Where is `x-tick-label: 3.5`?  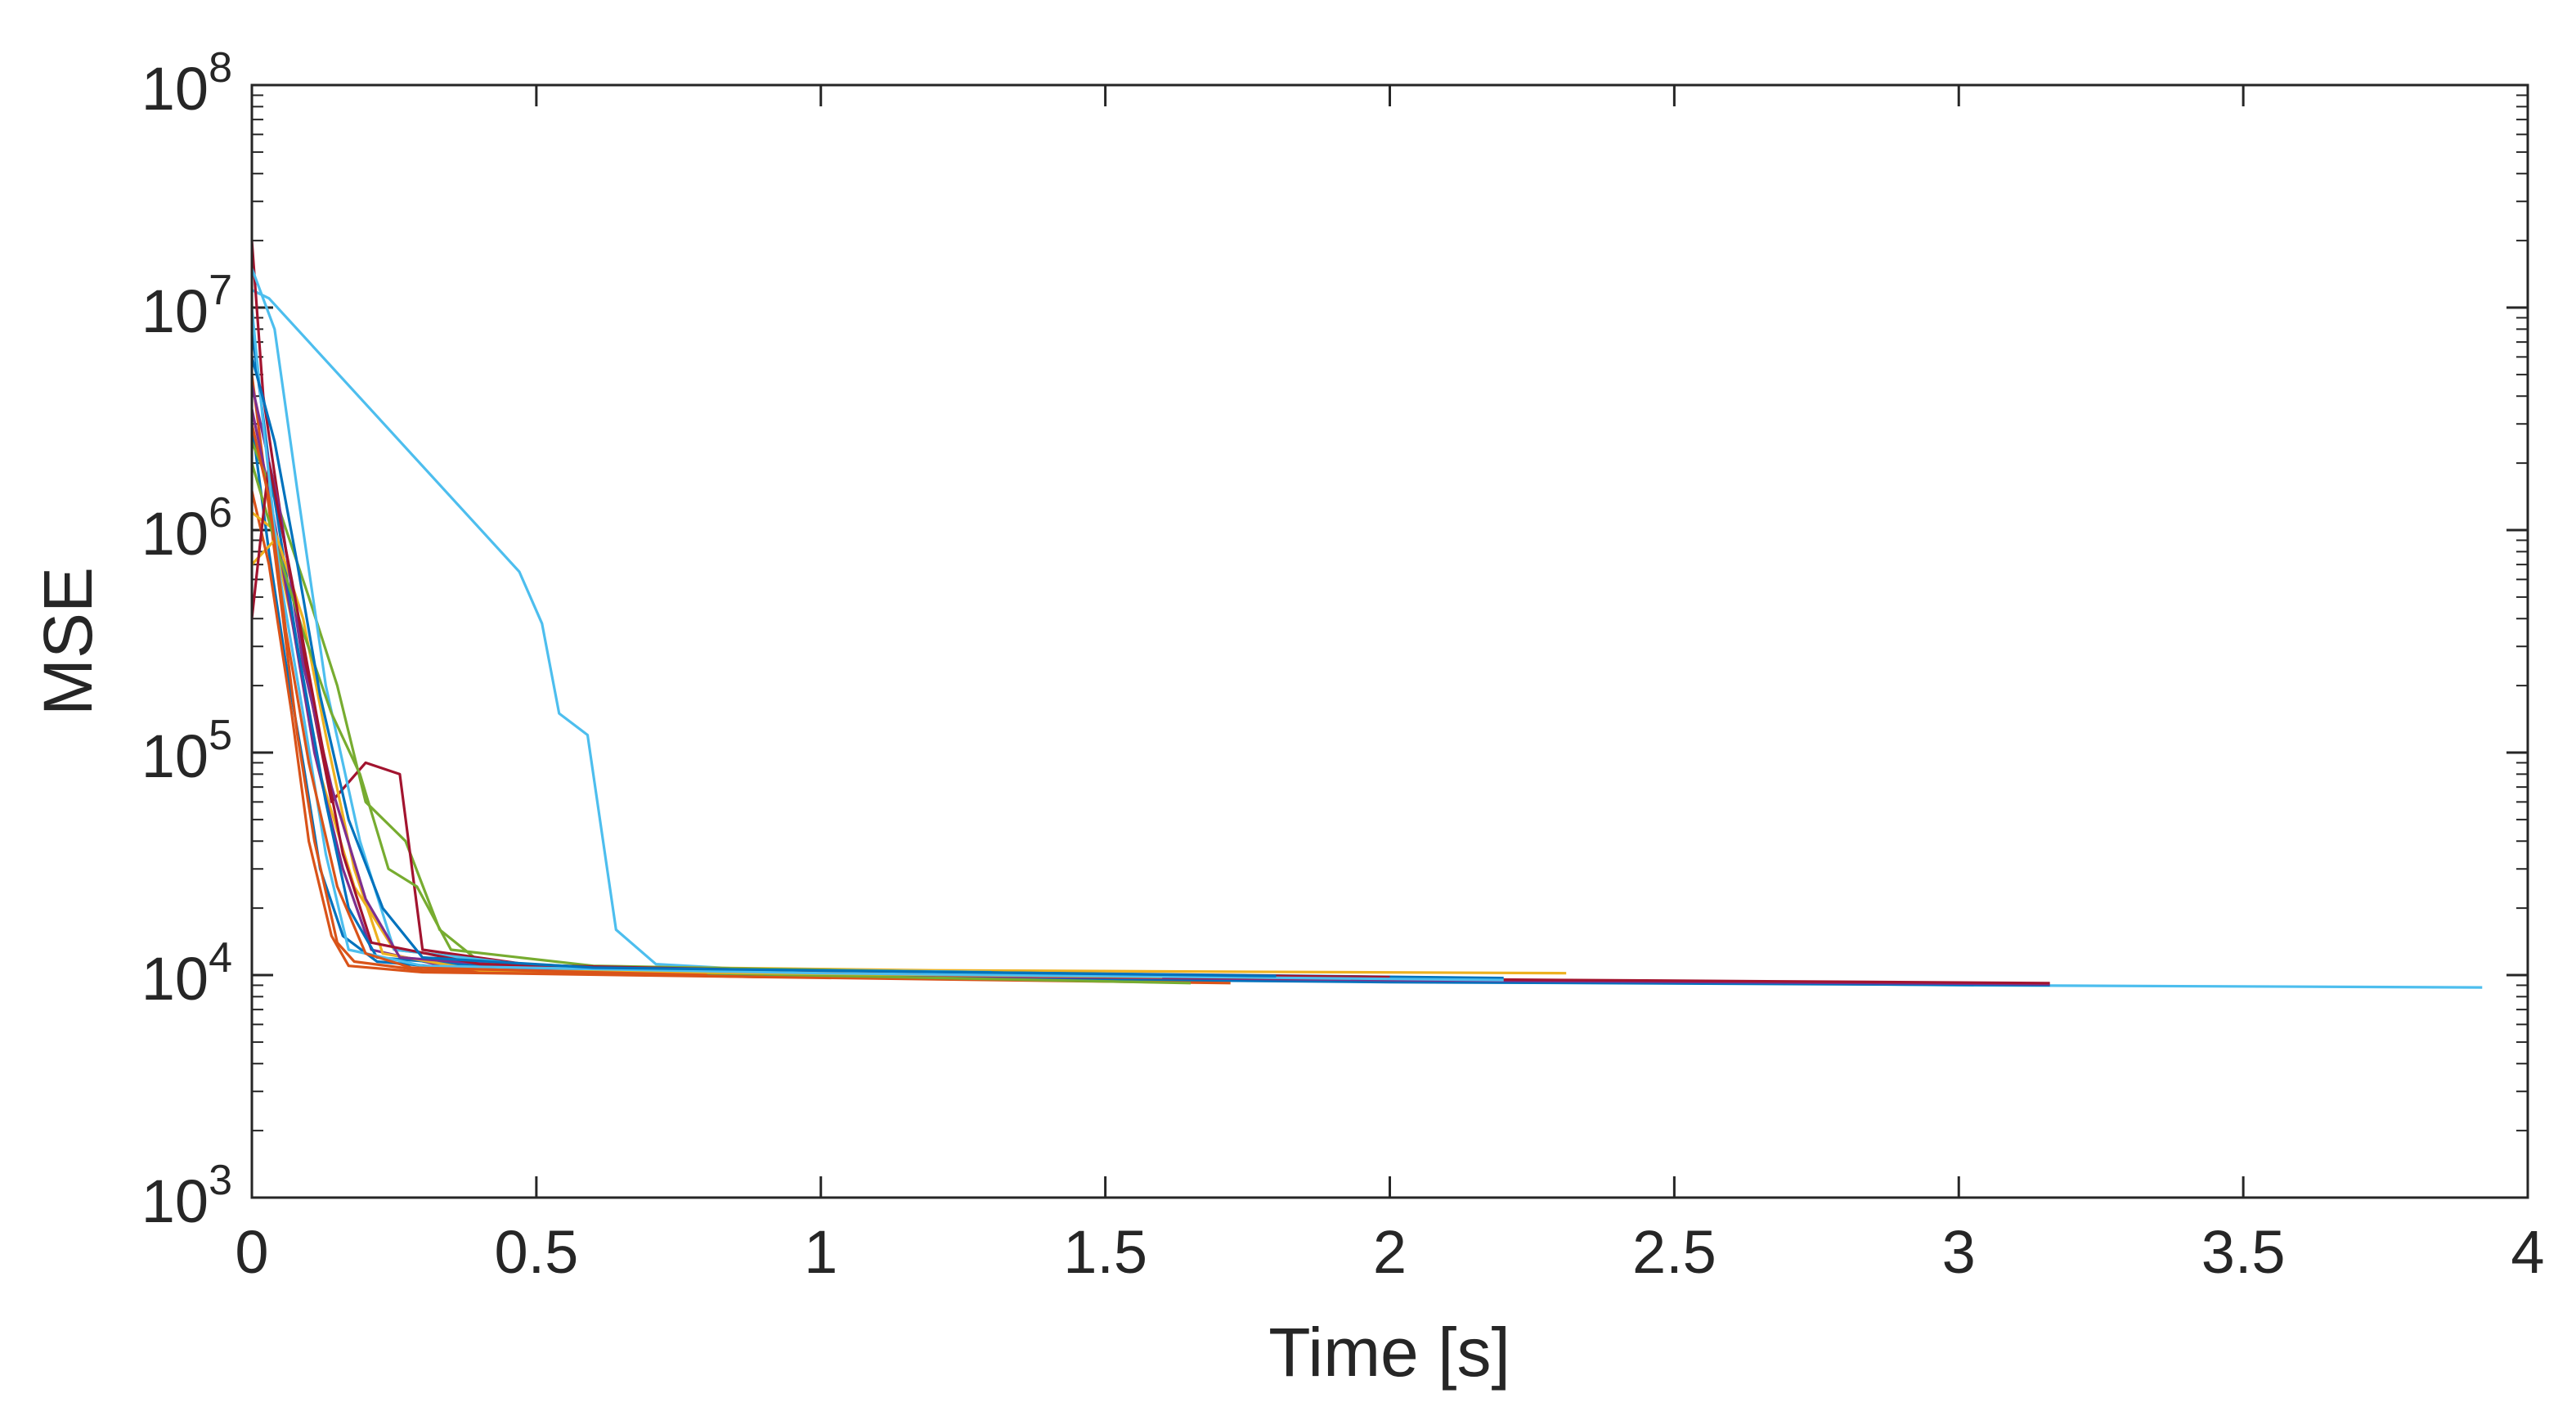 x-tick-label: 3.5 is located at coordinates (2243, 1252).